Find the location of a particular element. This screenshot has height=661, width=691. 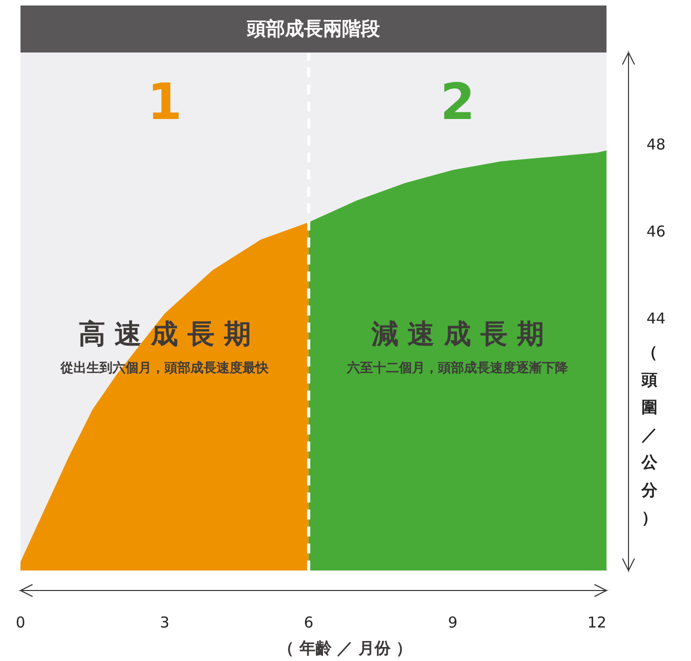

x-axis-title: （ 年齡 ／ 月份 ） is located at coordinates (345, 648).